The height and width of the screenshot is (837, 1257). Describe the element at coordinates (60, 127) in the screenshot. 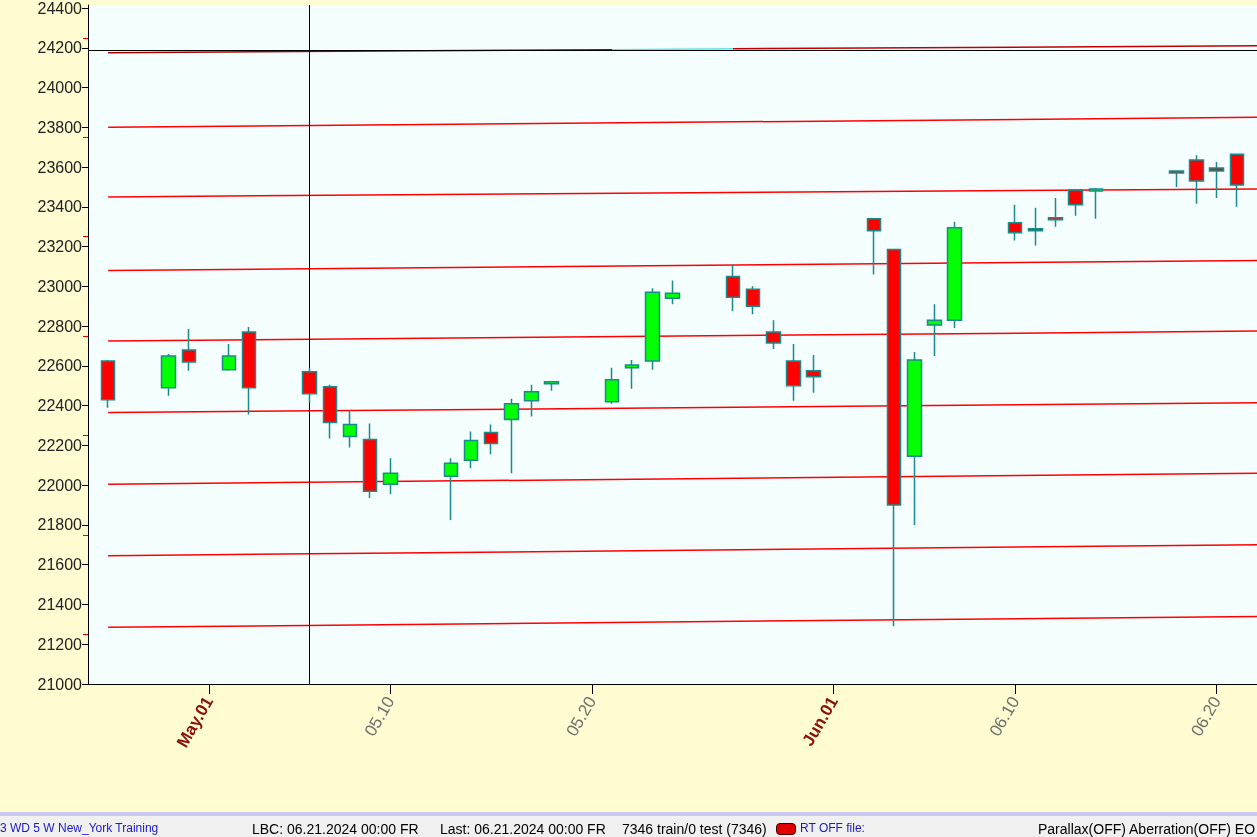

I see `y-tick-label: 23800` at that location.